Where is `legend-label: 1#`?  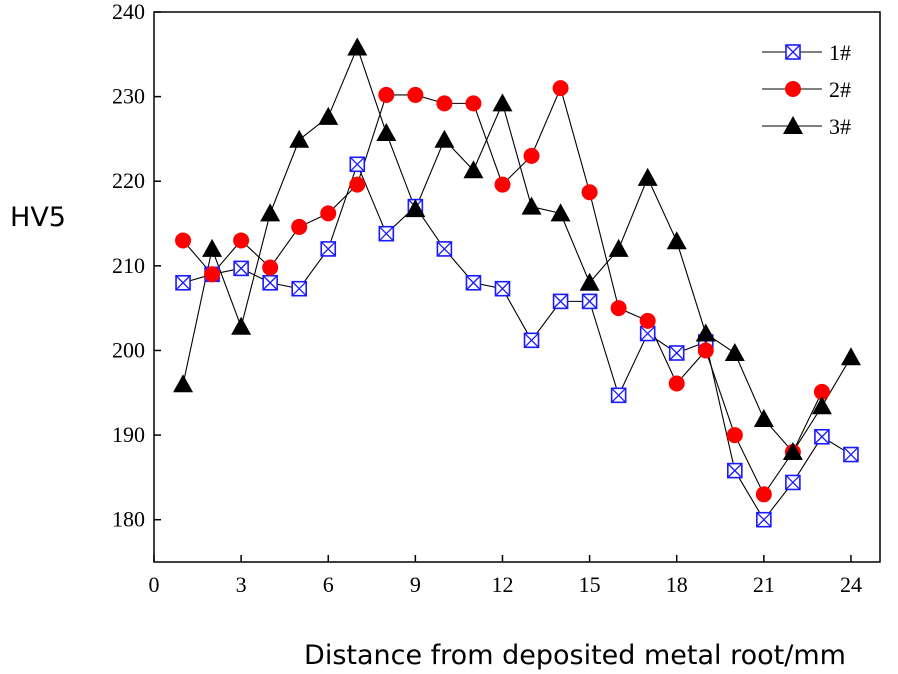
legend-label: 1# is located at coordinates (840, 52).